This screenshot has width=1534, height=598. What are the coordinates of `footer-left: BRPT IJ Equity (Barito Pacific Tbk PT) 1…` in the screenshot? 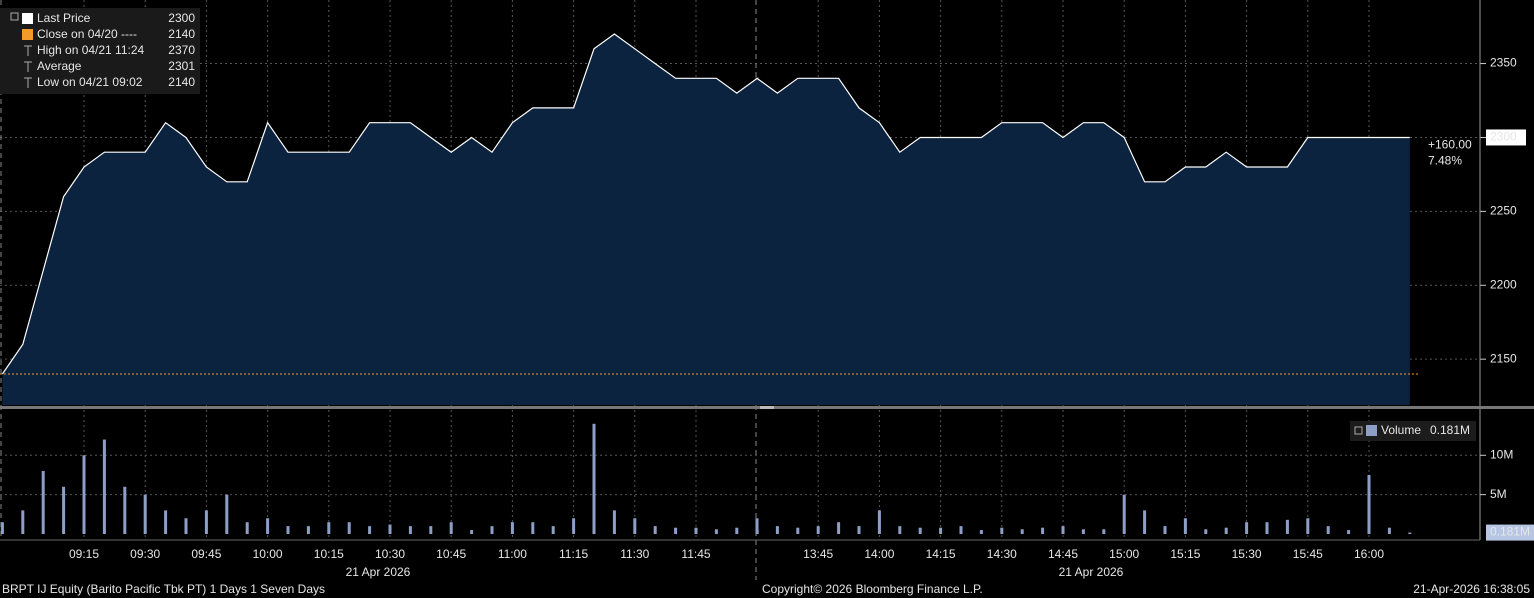 It's located at (163, 589).